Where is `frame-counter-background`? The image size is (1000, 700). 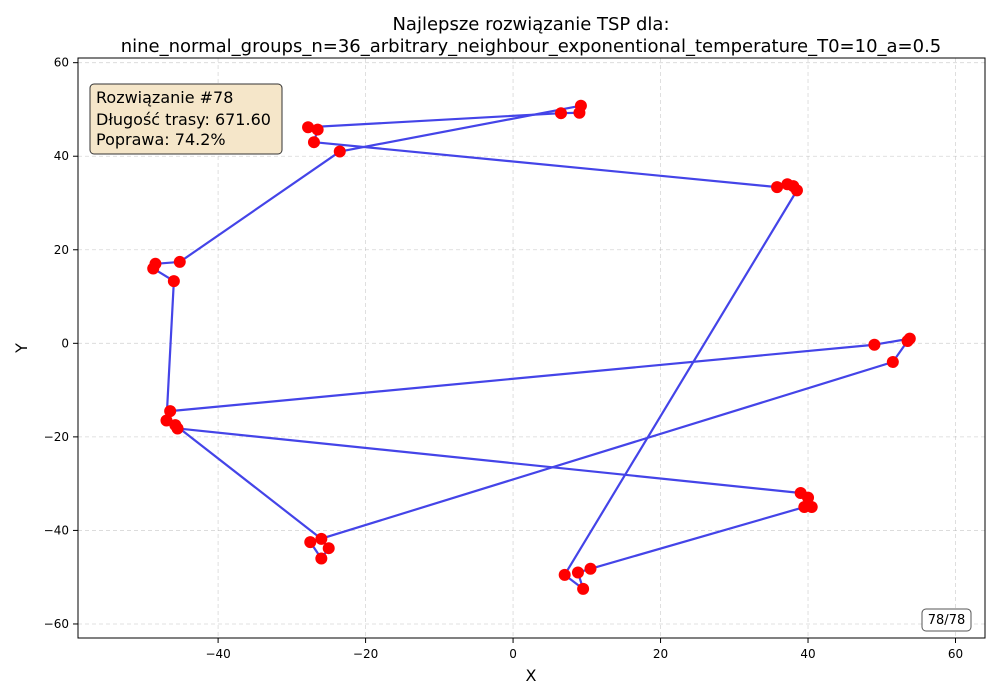 frame-counter-background is located at coordinates (946, 620).